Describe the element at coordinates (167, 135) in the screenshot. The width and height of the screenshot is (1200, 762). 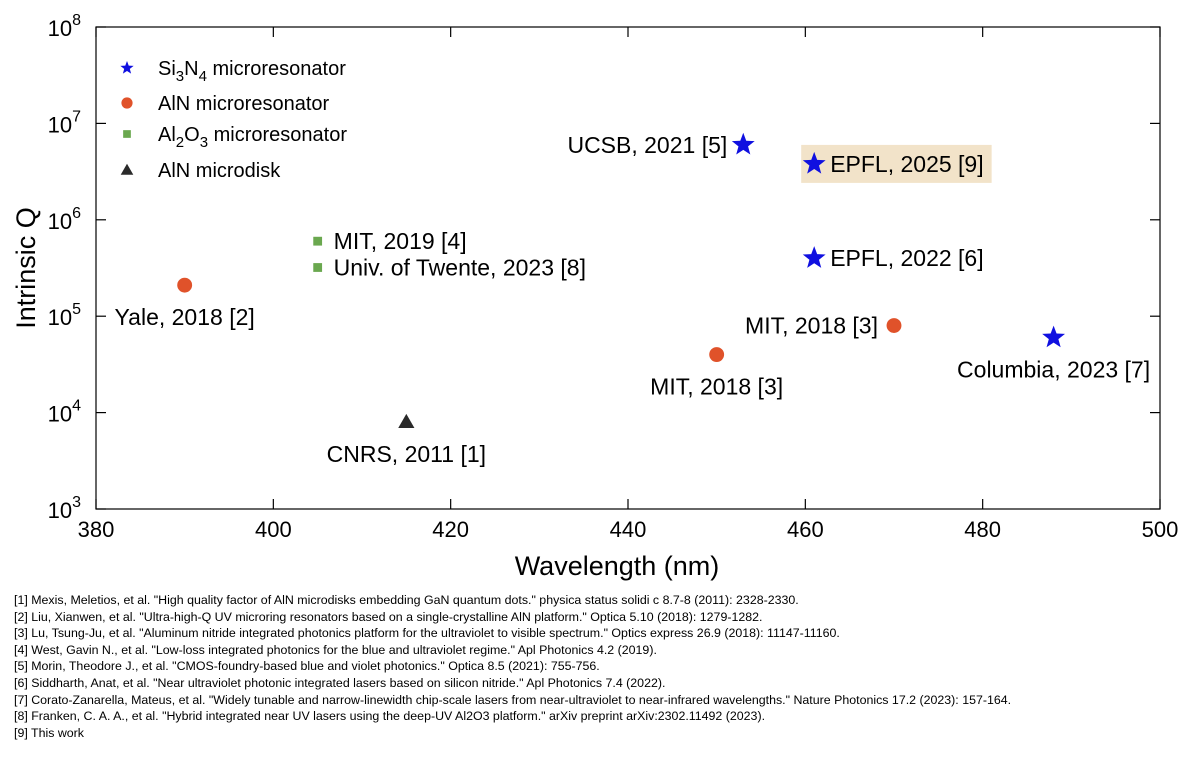
I see `legend-text-part: Al` at that location.